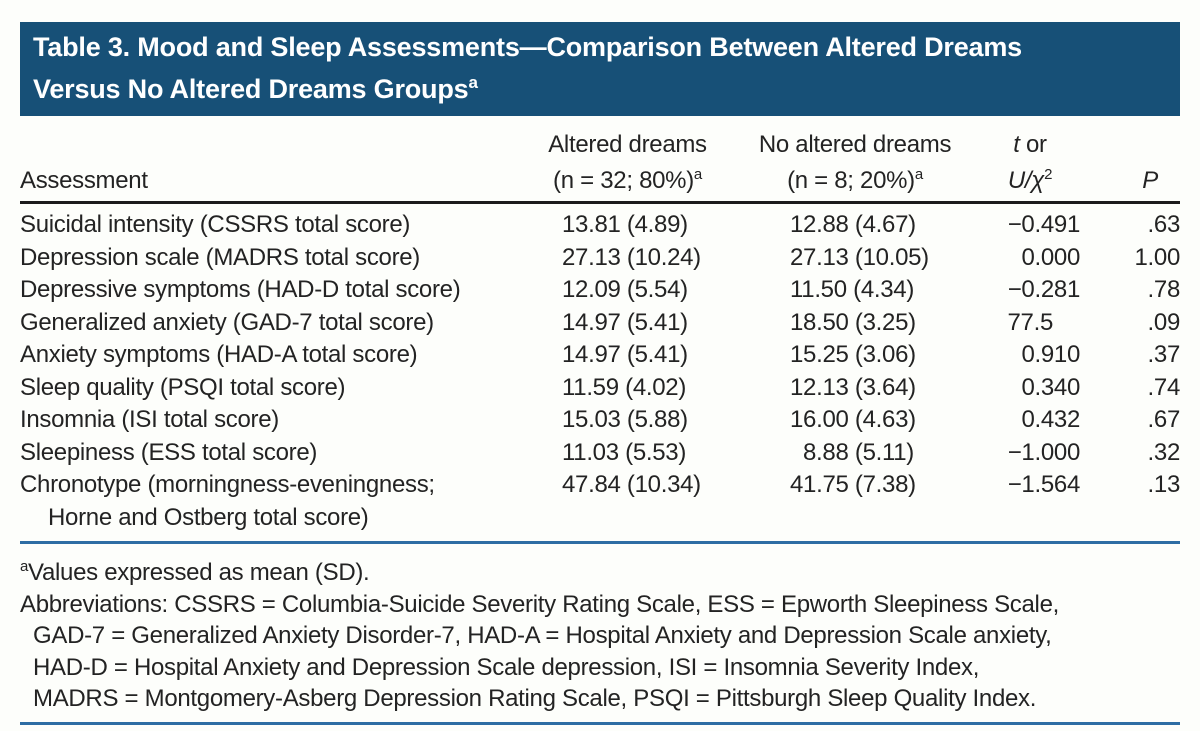  I want to click on column-header-assessment: Assessment, so click(272, 167).